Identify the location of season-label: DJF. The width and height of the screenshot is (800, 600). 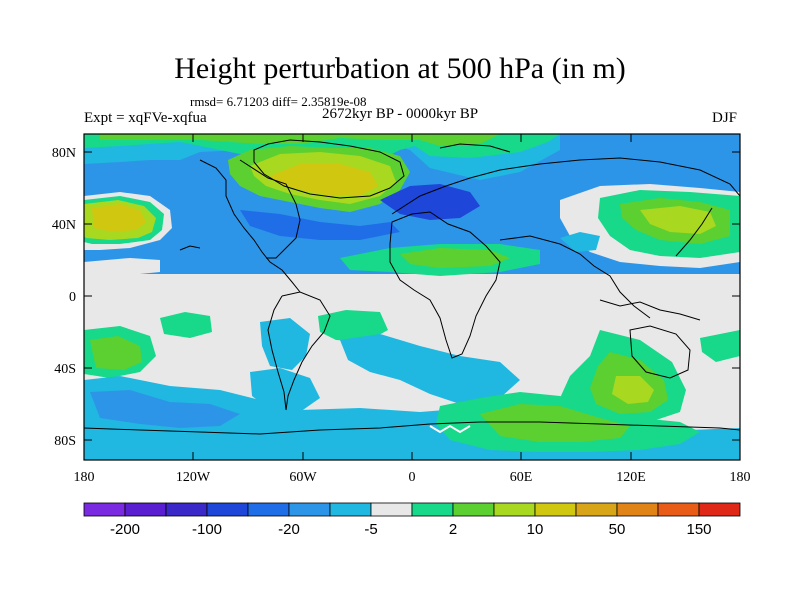
(725, 118).